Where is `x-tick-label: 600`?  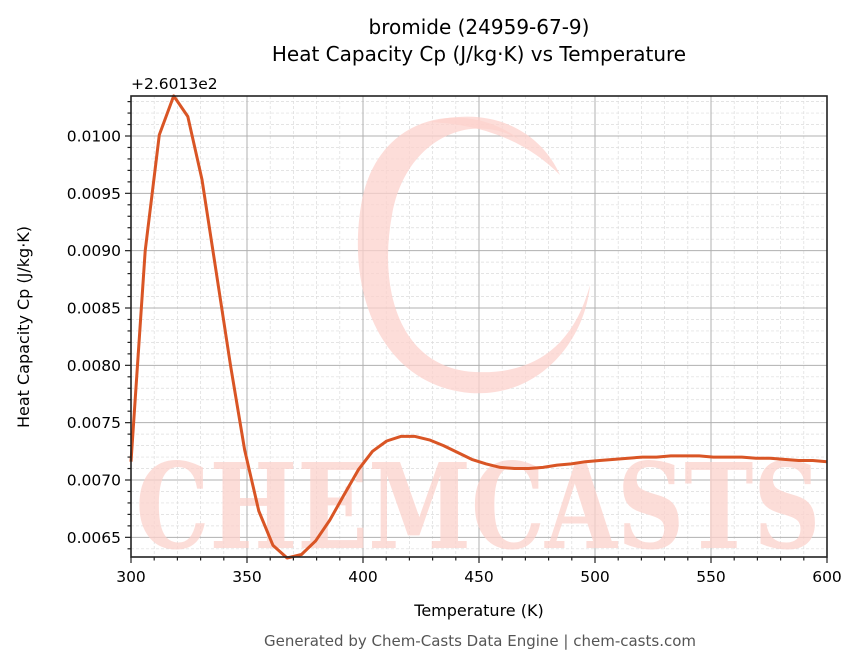 x-tick-label: 600 is located at coordinates (827, 577).